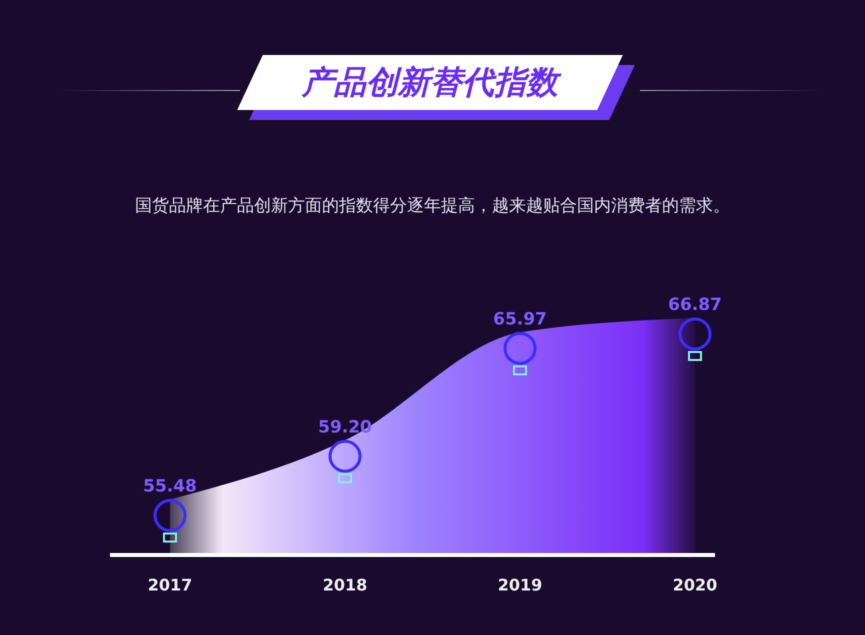  What do you see at coordinates (695, 584) in the screenshot?
I see `x-tick-label: 2020` at bounding box center [695, 584].